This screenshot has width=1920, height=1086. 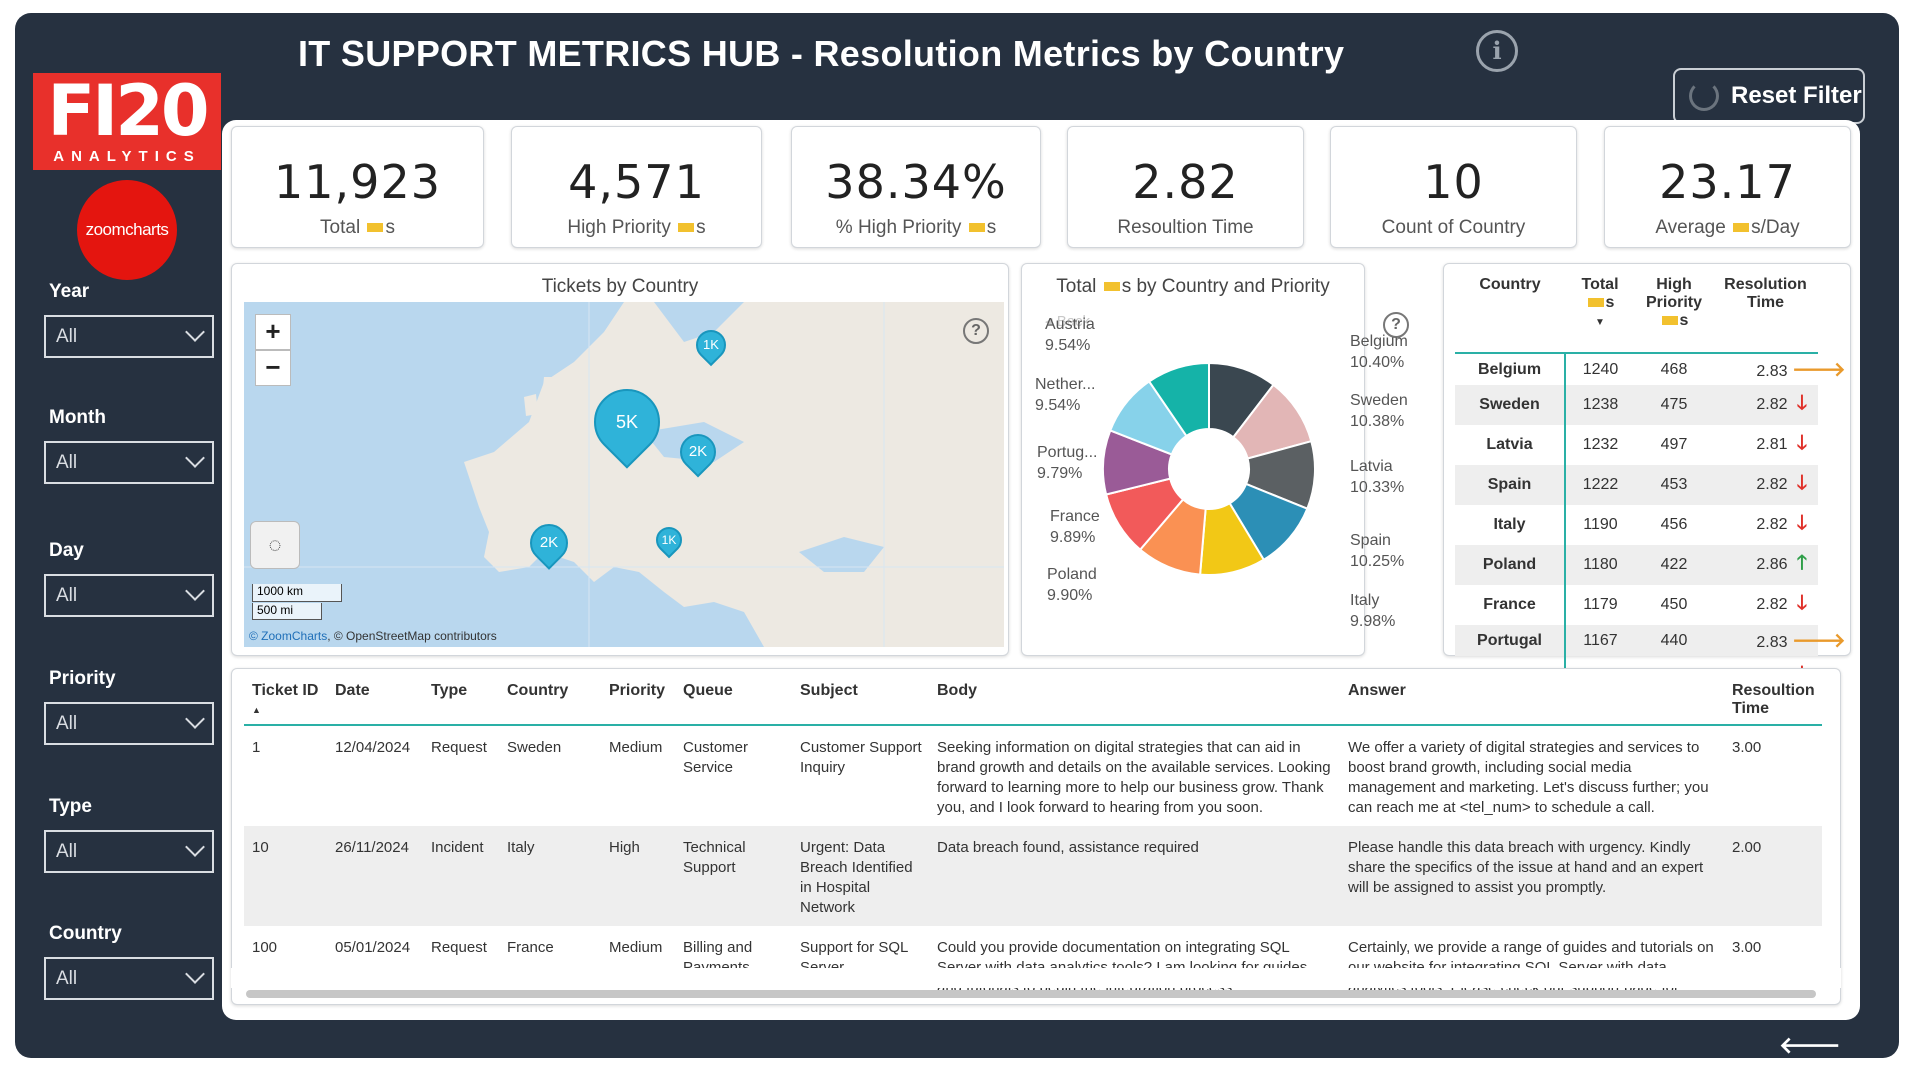 What do you see at coordinates (85, 933) in the screenshot?
I see `country-label: Country` at bounding box center [85, 933].